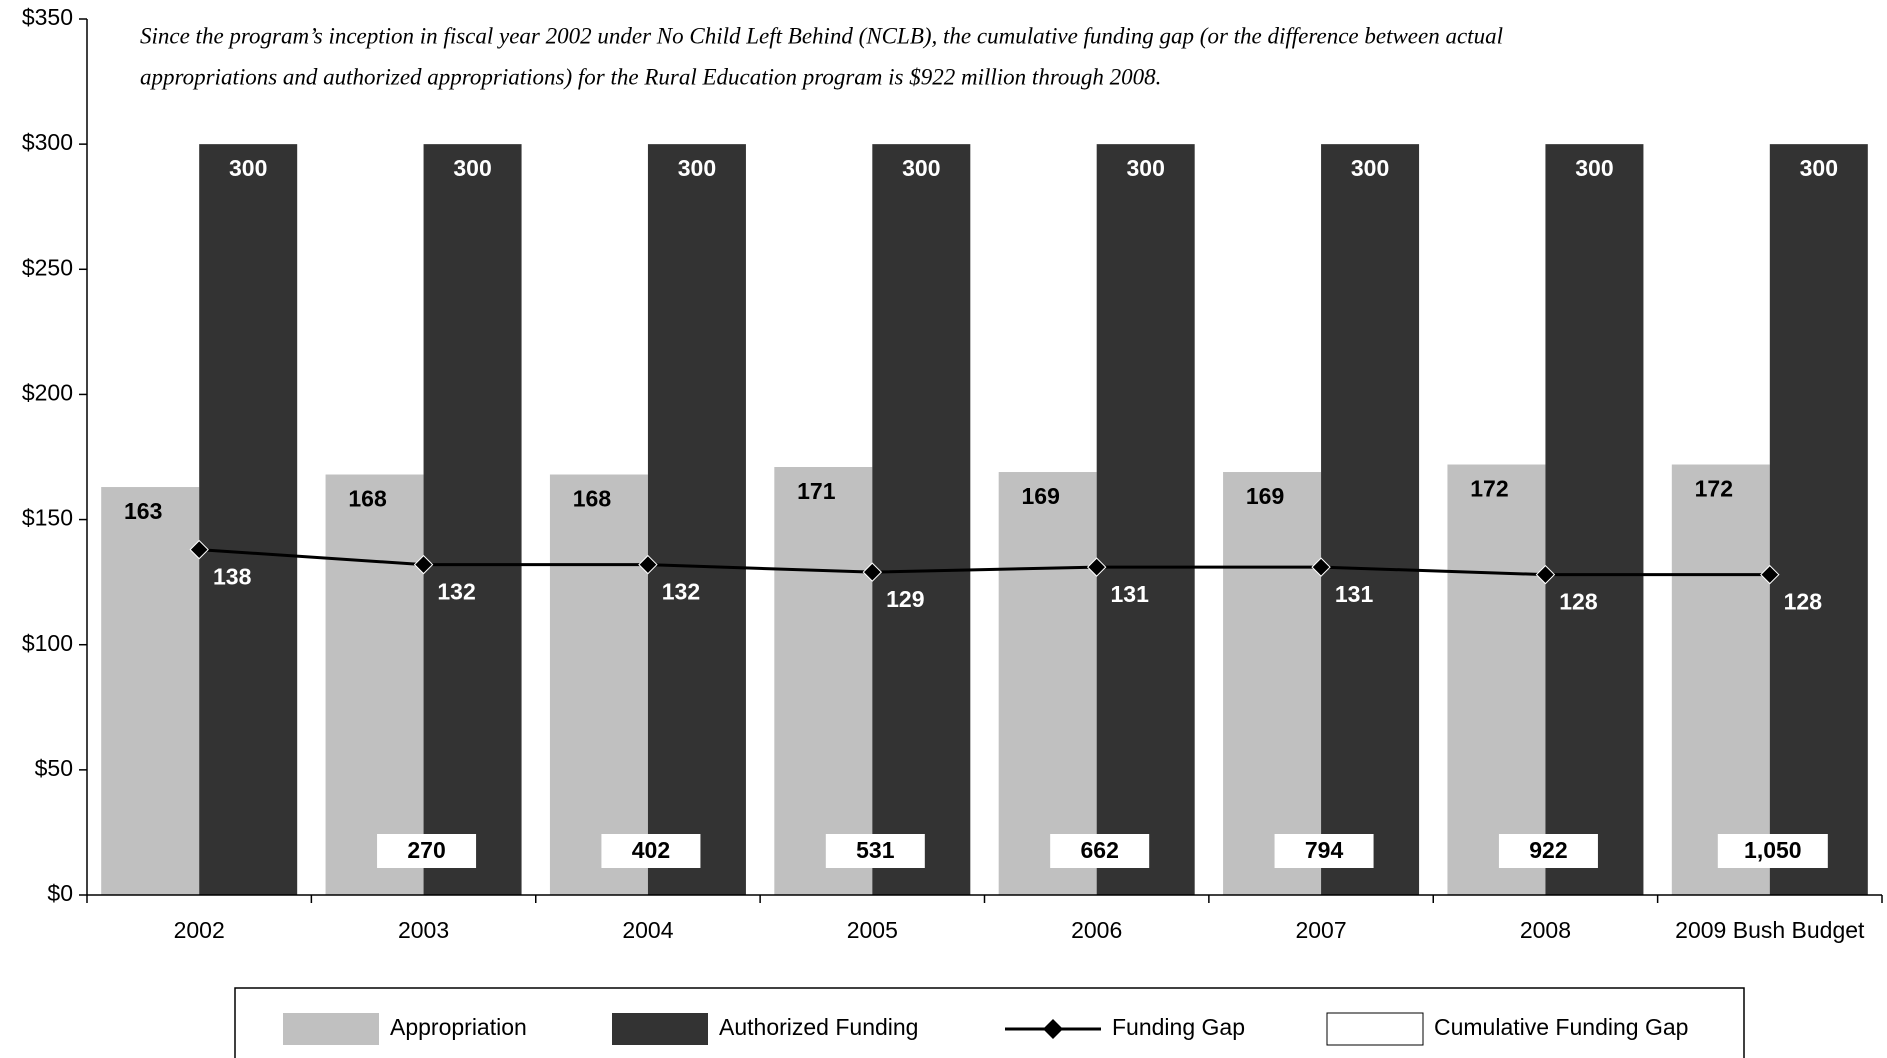 The image size is (1887, 1058). What do you see at coordinates (1096, 930) in the screenshot?
I see `x-tick-label: 2006` at bounding box center [1096, 930].